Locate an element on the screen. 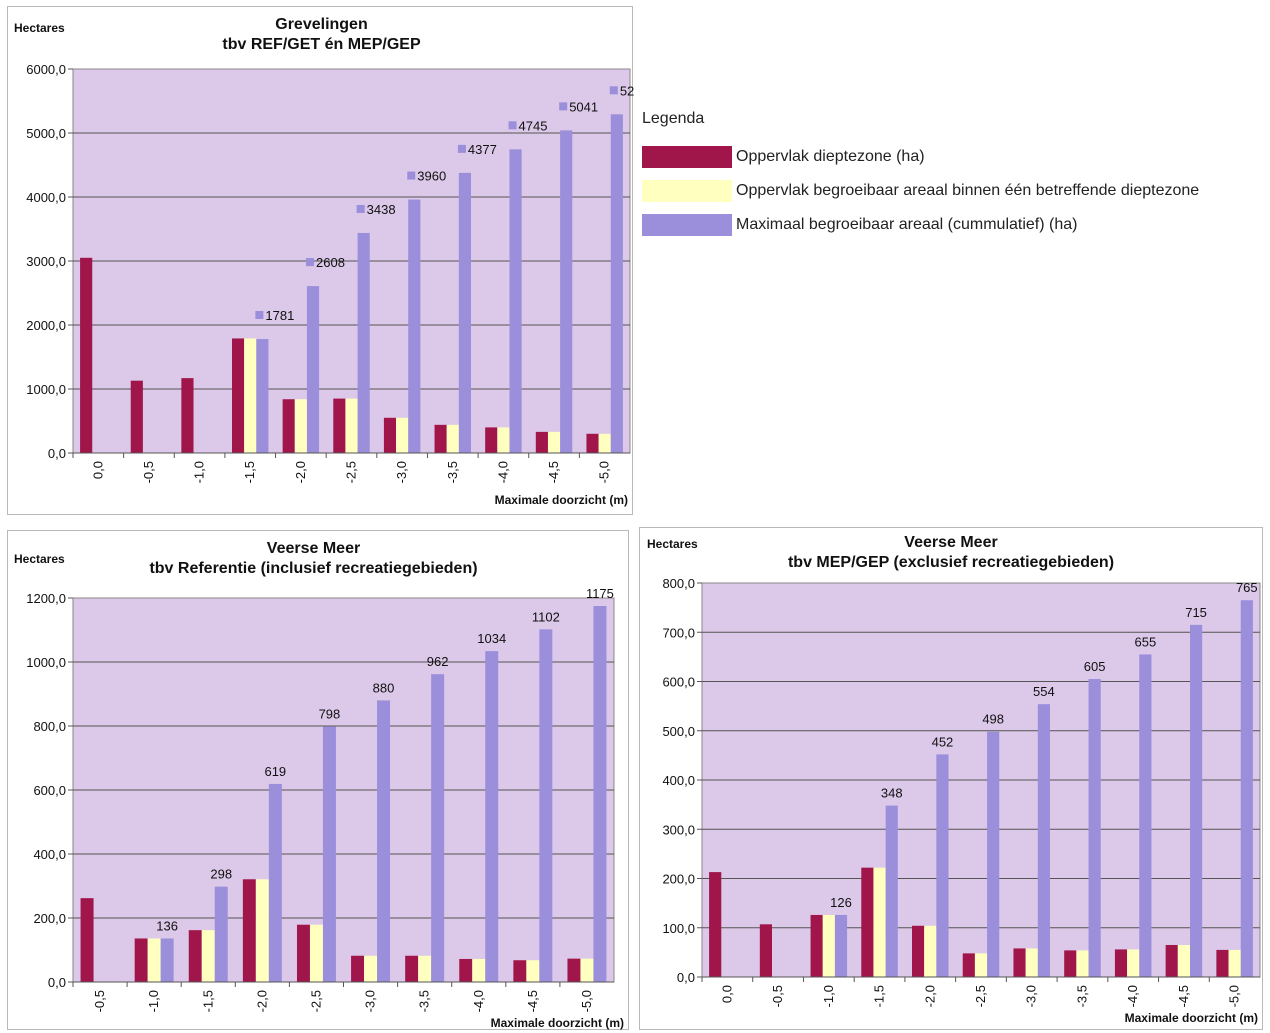 Image resolution: width=1270 pixels, height=1033 pixels. data-label: 5292 is located at coordinates (627, 90).